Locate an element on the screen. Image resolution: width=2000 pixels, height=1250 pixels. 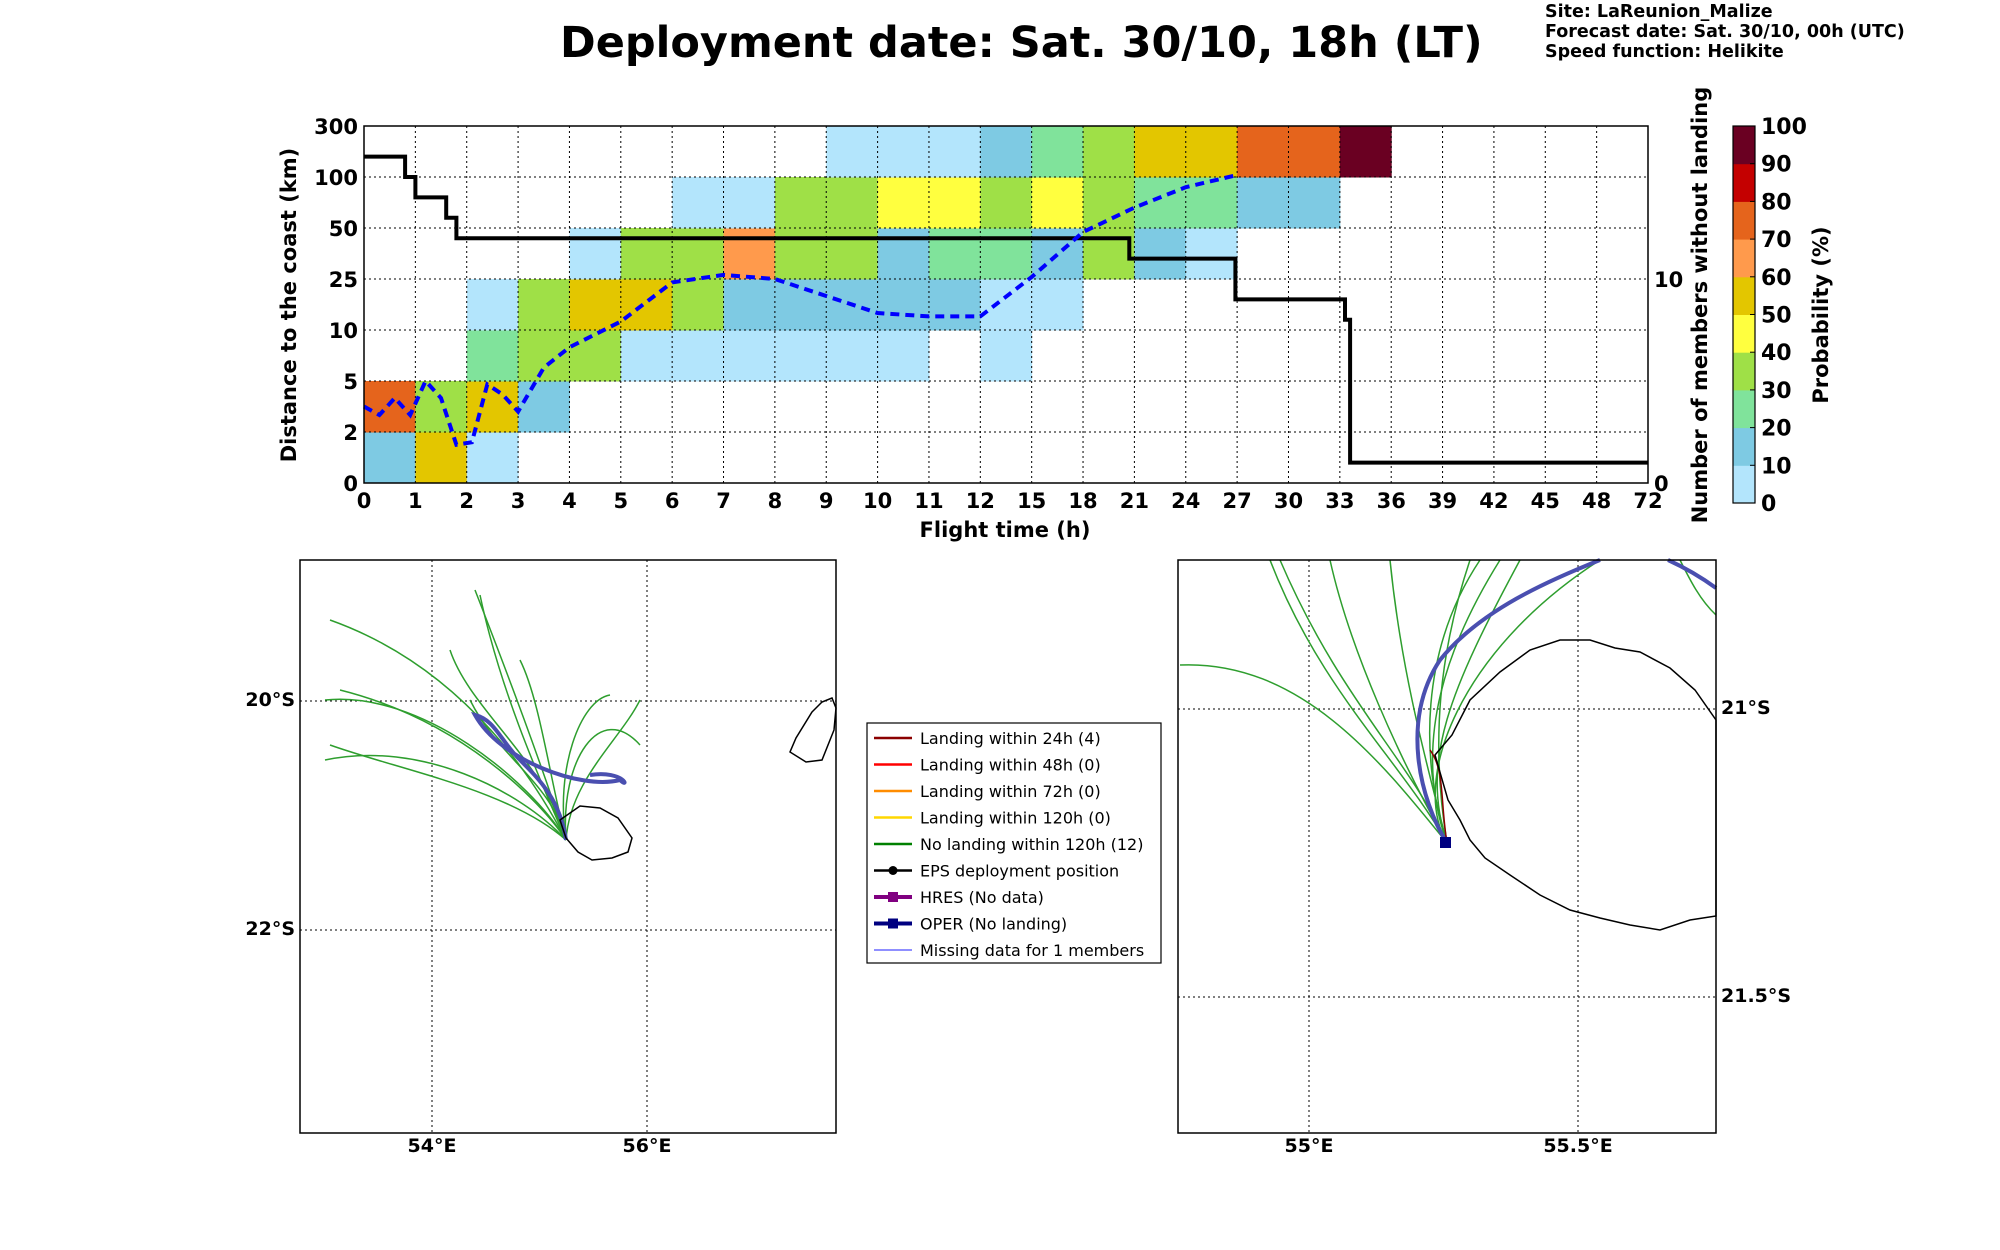
zoomed-landing-trajectory is located at coordinates (1438, 796).